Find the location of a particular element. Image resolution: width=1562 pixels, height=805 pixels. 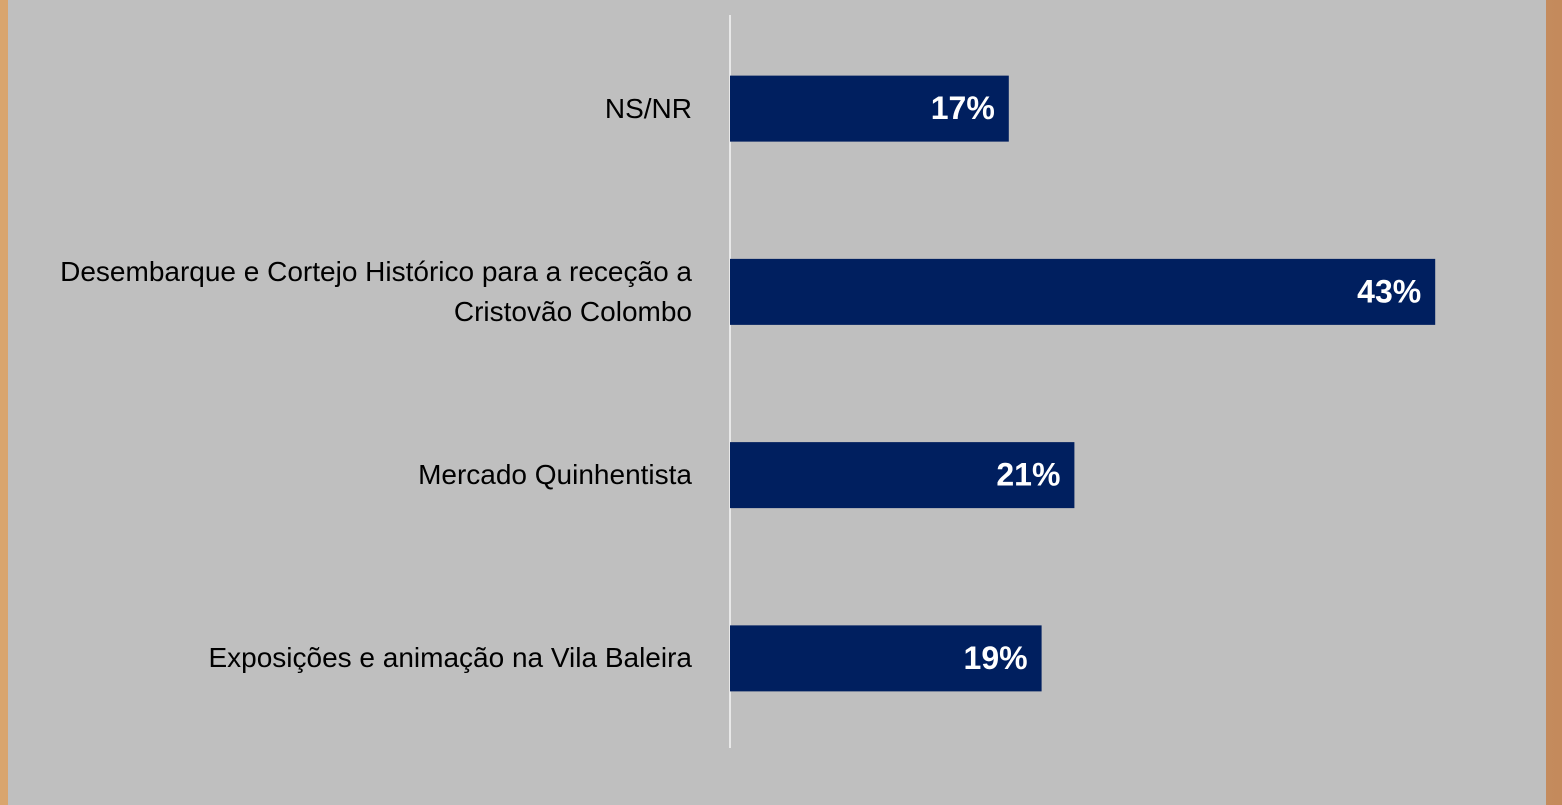

value-label: 43% is located at coordinates (1389, 291).